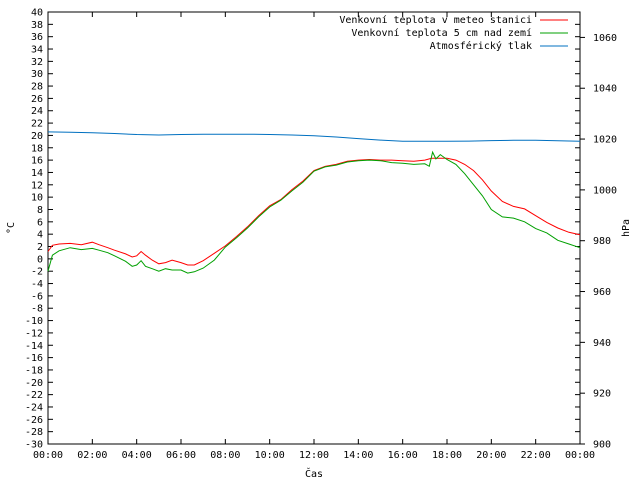 The image size is (640, 480). Describe the element at coordinates (314, 136) in the screenshot. I see `series-line-pressure` at that location.